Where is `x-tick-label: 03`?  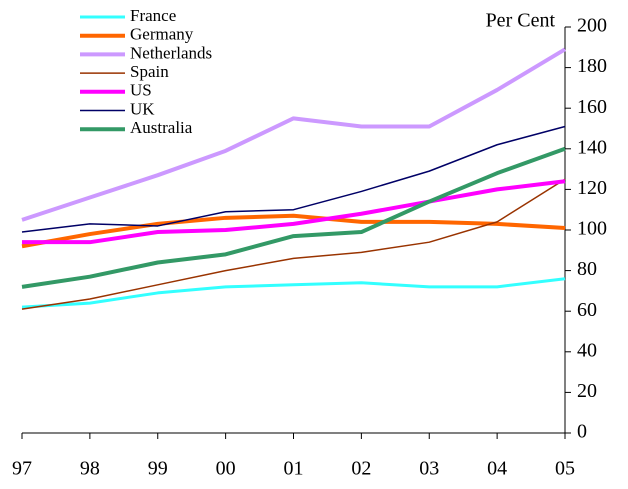 x-tick-label: 03 is located at coordinates (429, 469).